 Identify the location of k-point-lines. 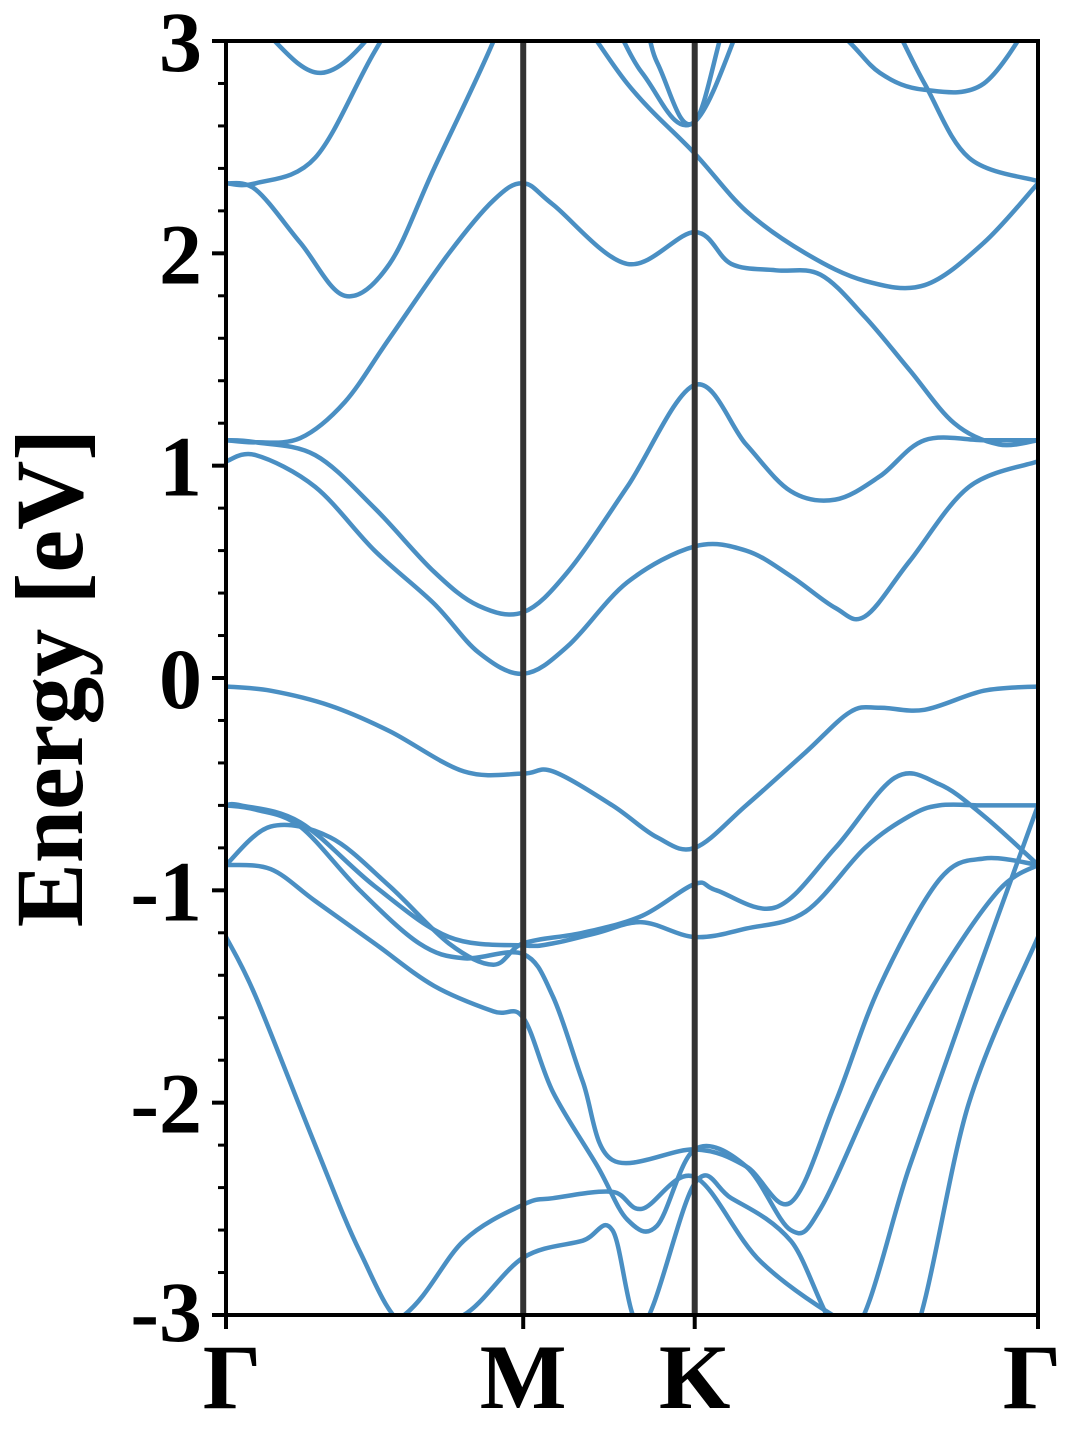
(609, 678).